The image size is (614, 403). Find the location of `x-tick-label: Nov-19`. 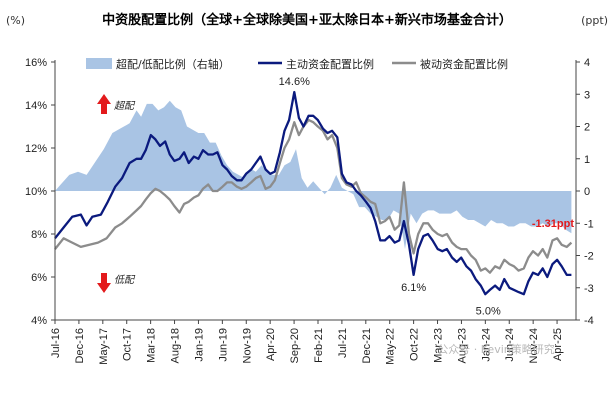

x-tick-label: Nov-19 is located at coordinates (247, 345).